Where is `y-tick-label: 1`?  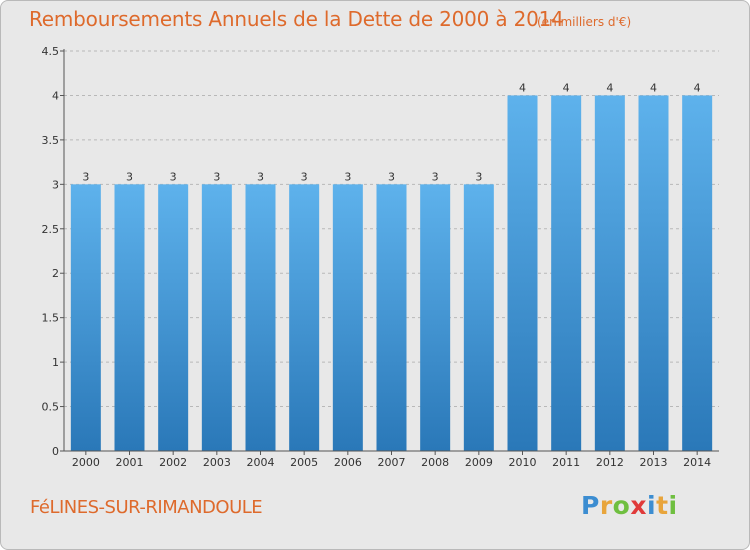 y-tick-label: 1 is located at coordinates (55, 362).